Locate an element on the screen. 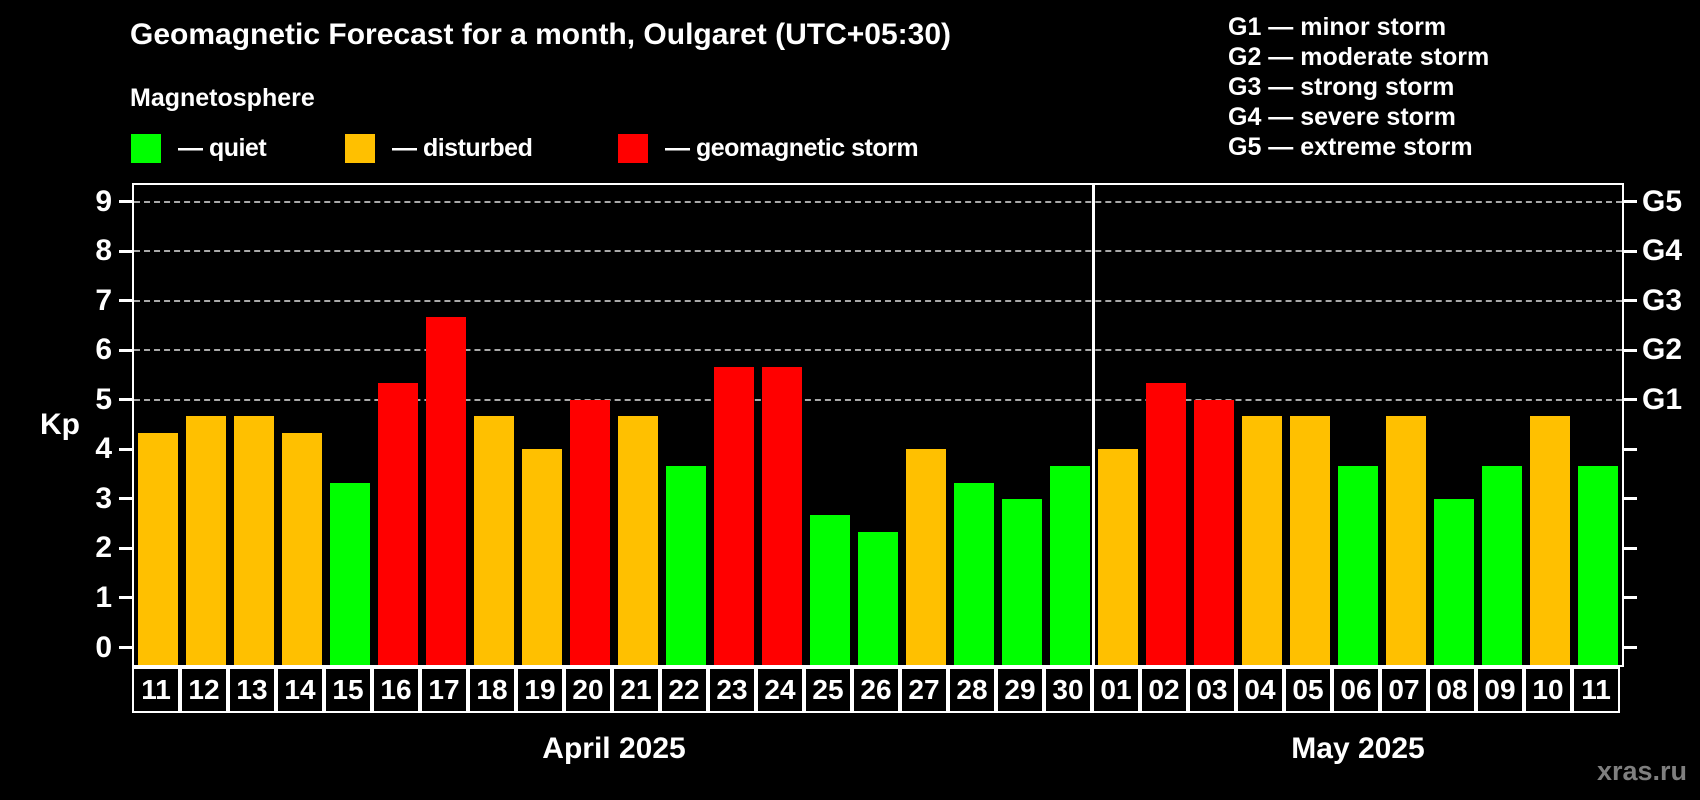  date-cell-may-03: 03 is located at coordinates (1212, 690).